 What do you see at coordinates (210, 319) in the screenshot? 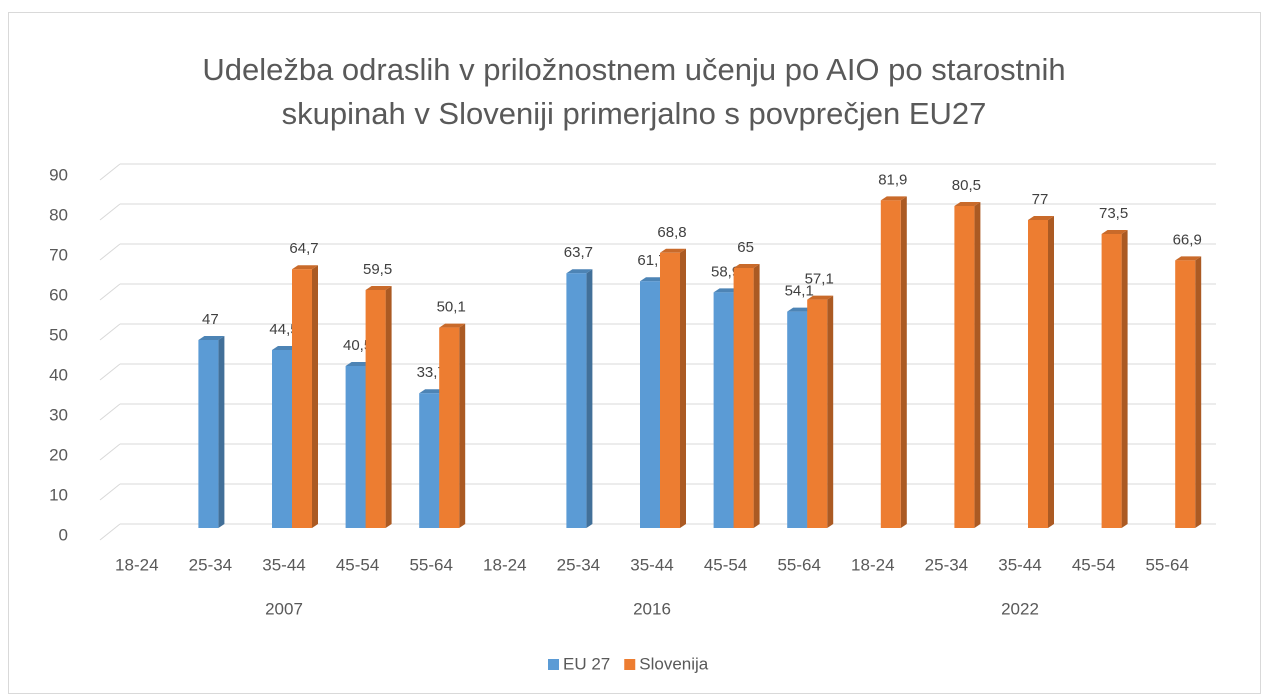
I see `data-label: 47` at bounding box center [210, 319].